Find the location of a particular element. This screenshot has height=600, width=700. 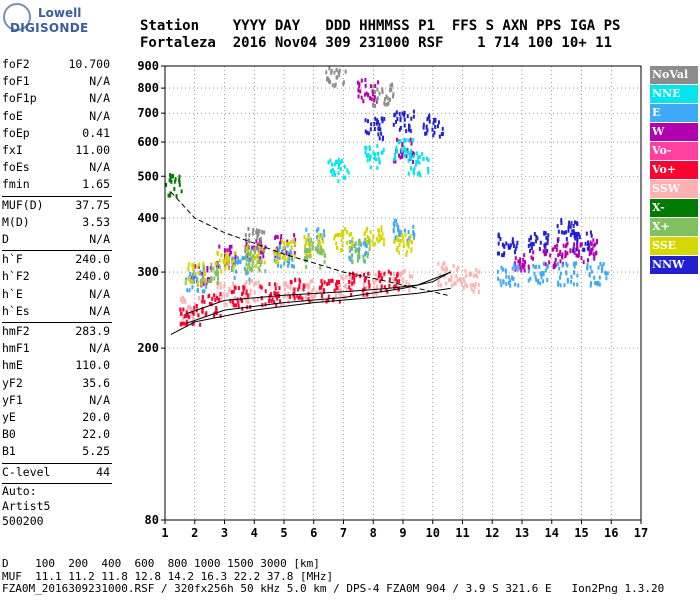

param-he: h`E N/A is located at coordinates (56, 295).